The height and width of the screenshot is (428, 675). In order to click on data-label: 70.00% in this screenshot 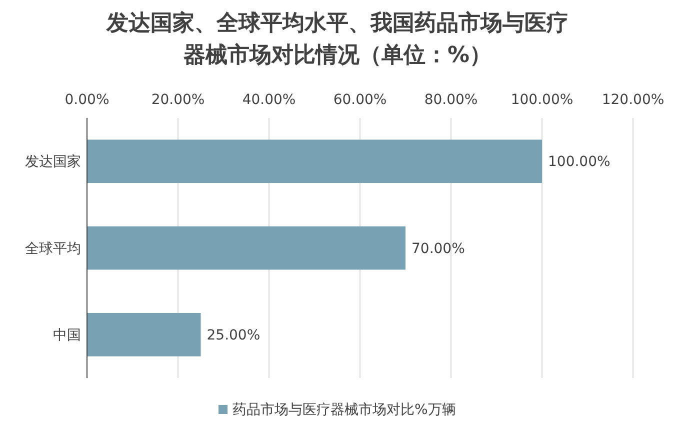, I will do `click(438, 248)`.